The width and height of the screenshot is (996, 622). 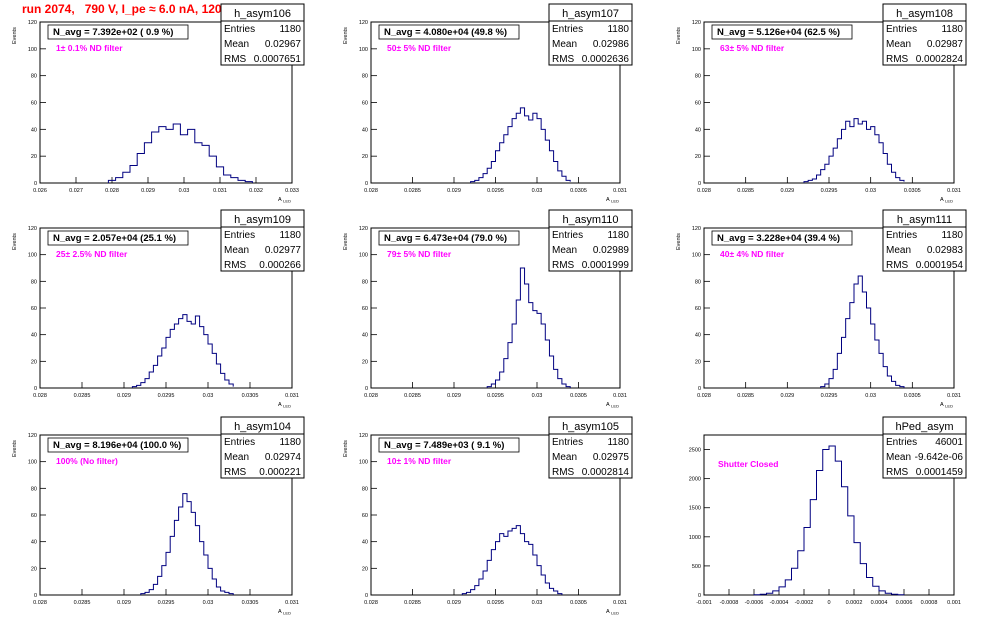 I want to click on x-tick-label: 0.033, so click(x=292, y=191).